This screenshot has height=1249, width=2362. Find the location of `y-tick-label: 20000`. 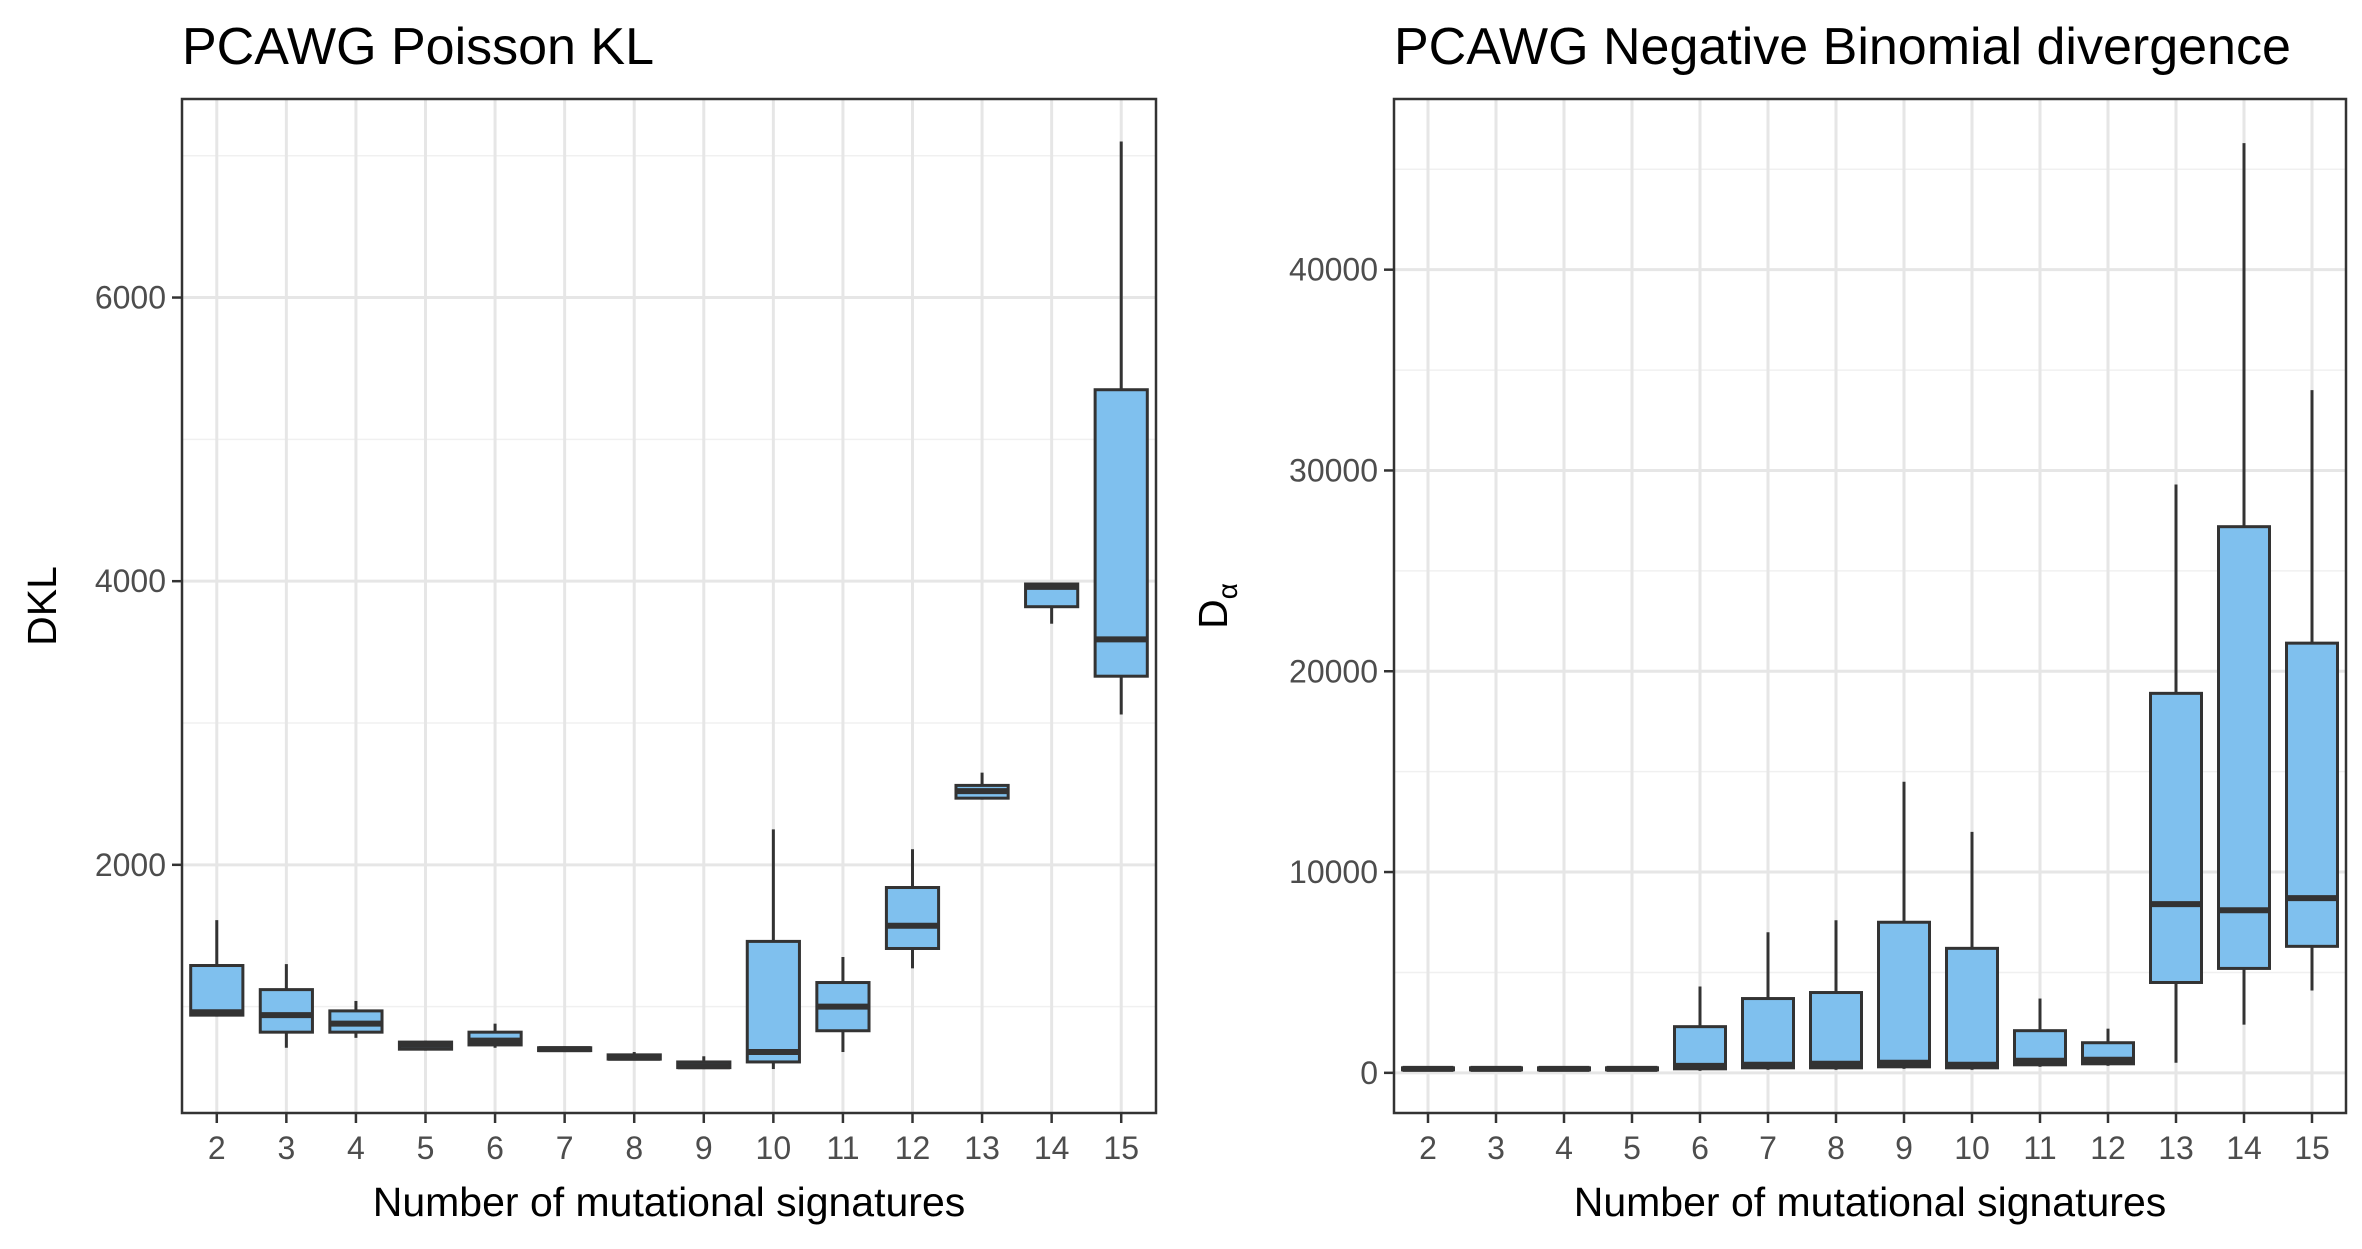

y-tick-label: 20000 is located at coordinates (1333, 671).